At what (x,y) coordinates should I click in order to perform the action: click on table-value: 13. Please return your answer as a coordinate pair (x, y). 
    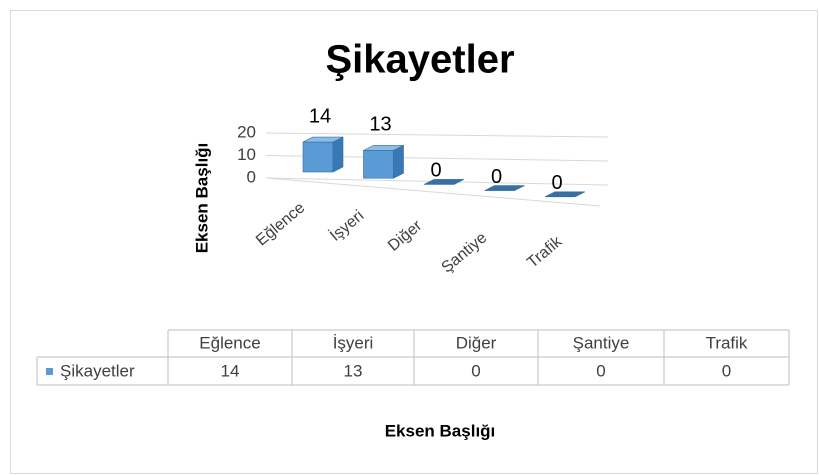
    Looking at the image, I should click on (353, 370).